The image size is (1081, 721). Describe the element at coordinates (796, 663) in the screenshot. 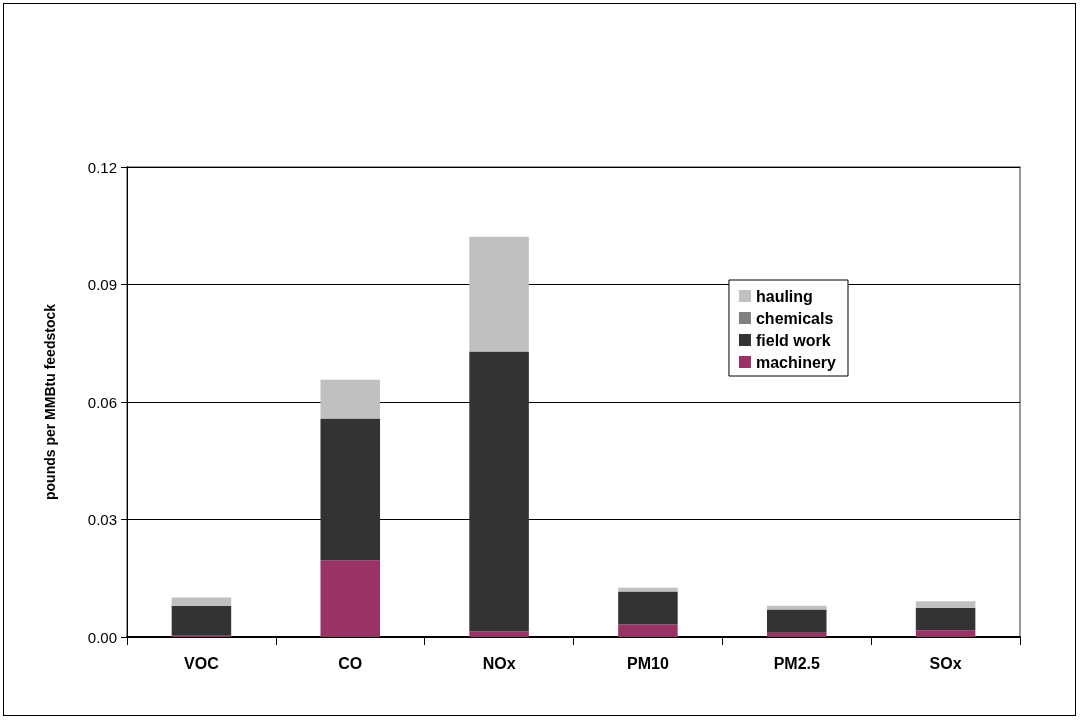

I see `x-tick-label: PM2.5` at that location.